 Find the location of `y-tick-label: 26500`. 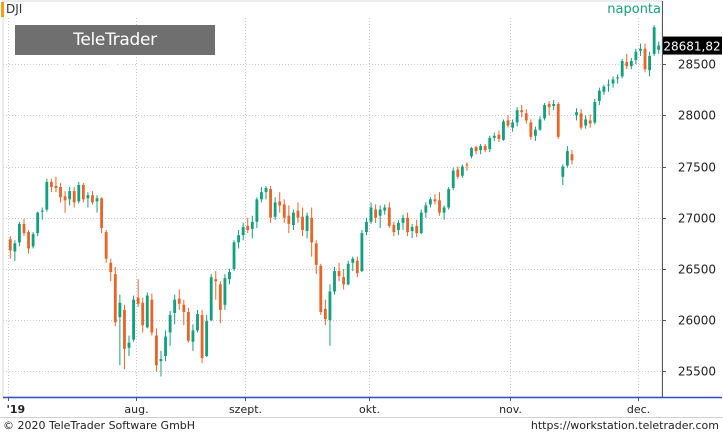

y-tick-label: 26500 is located at coordinates (697, 270).